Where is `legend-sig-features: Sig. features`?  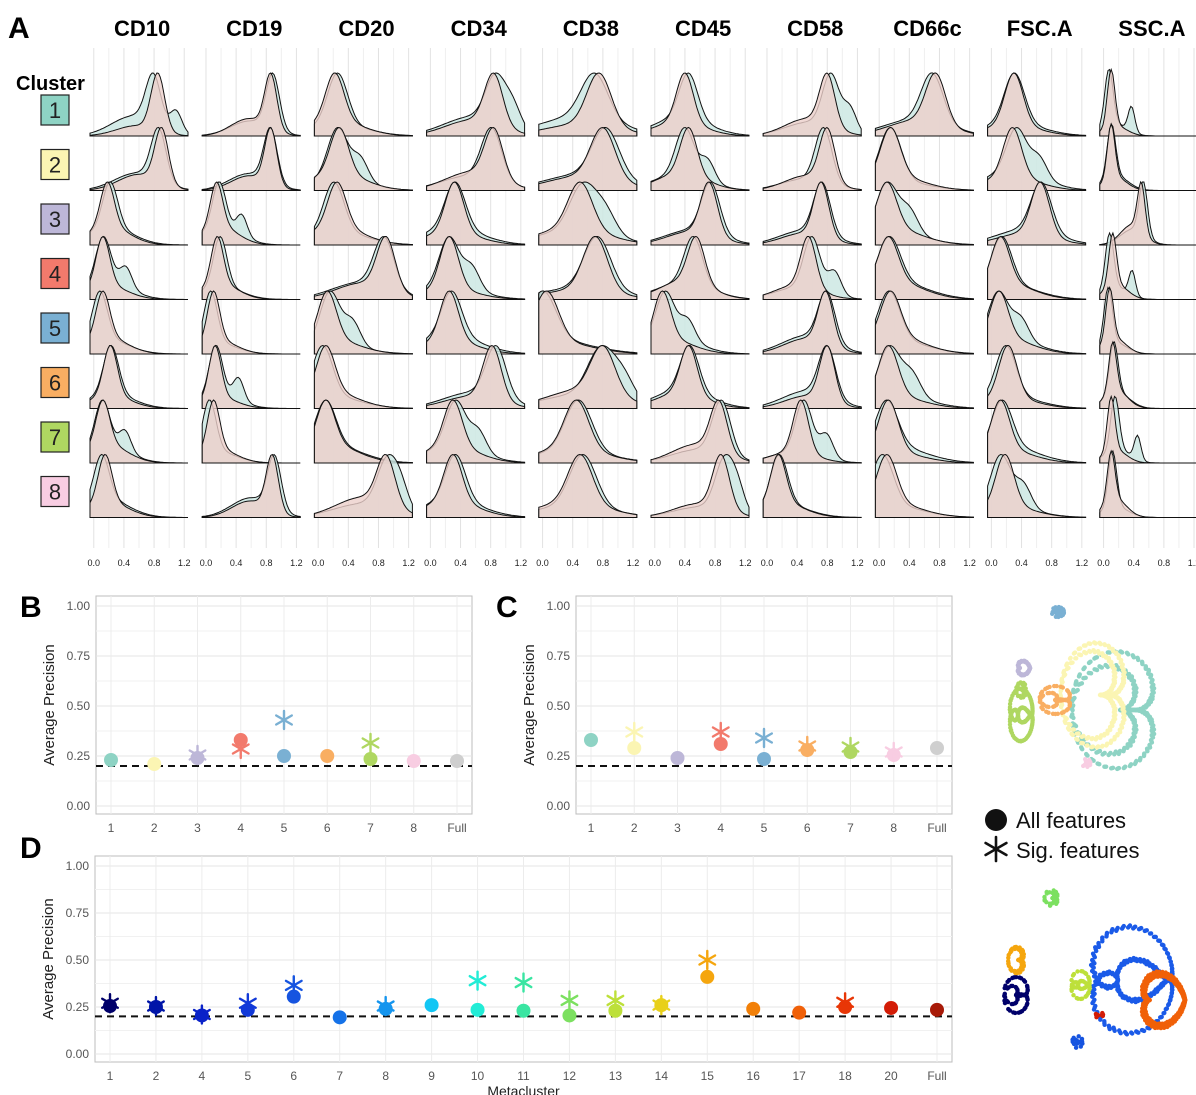
legend-sig-features: Sig. features is located at coordinates (1078, 850).